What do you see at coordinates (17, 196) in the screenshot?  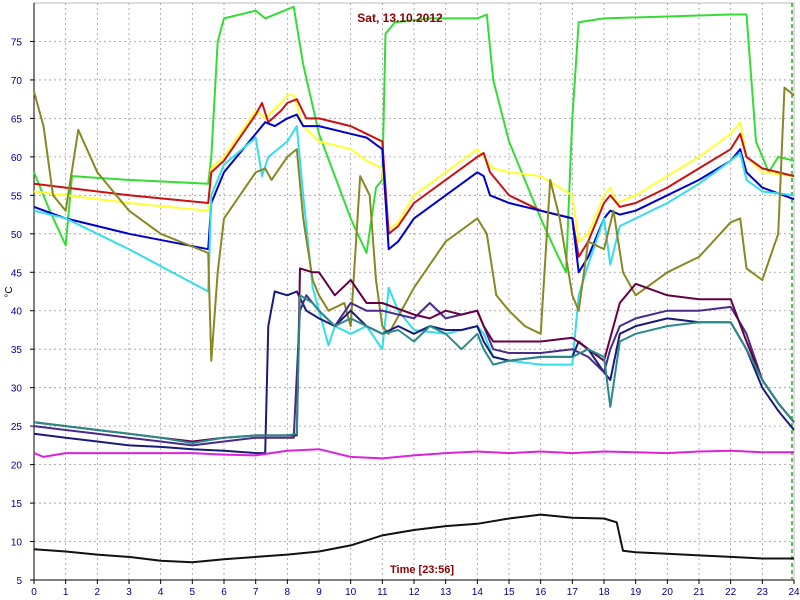 I see `y-tick-label: 55` at bounding box center [17, 196].